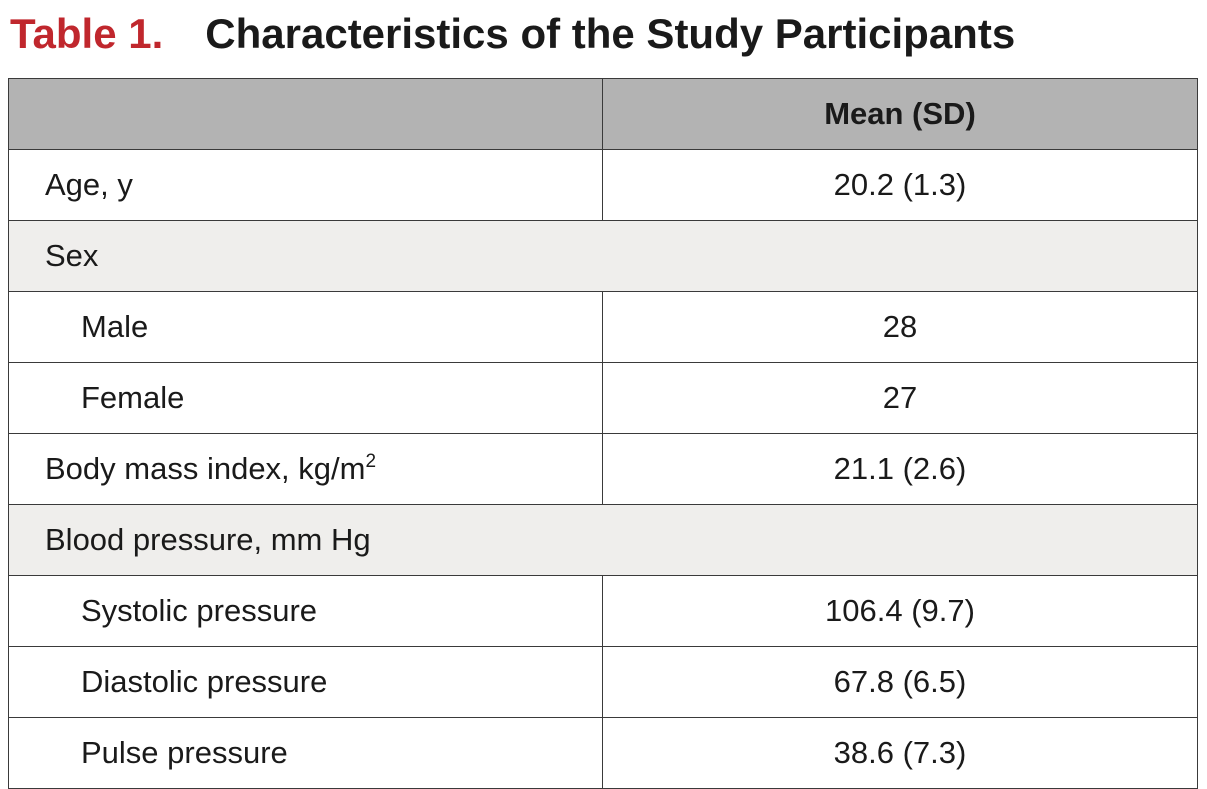 The image size is (1207, 789). Describe the element at coordinates (371, 461) in the screenshot. I see `bmi-superscript: 2` at that location.